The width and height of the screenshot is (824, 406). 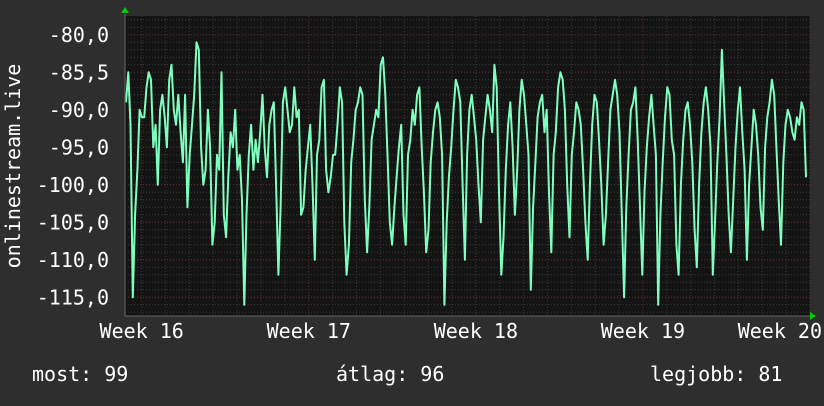 I want to click on x-tick-label: Week 17, so click(x=309, y=331).